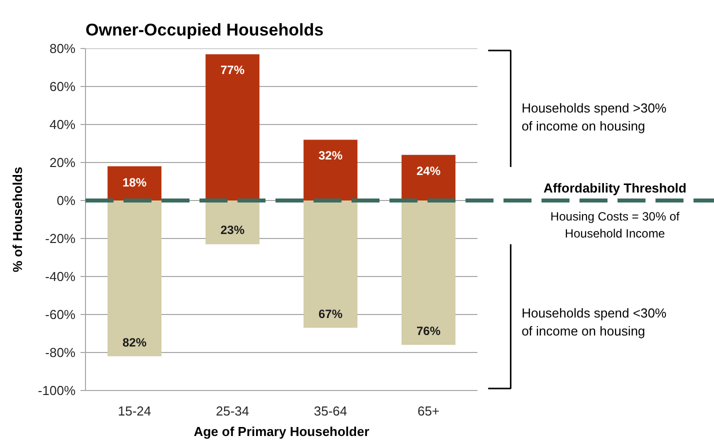 The width and height of the screenshot is (714, 444). What do you see at coordinates (615, 188) in the screenshot?
I see `ref-line-label: Affordability Threshold` at bounding box center [615, 188].